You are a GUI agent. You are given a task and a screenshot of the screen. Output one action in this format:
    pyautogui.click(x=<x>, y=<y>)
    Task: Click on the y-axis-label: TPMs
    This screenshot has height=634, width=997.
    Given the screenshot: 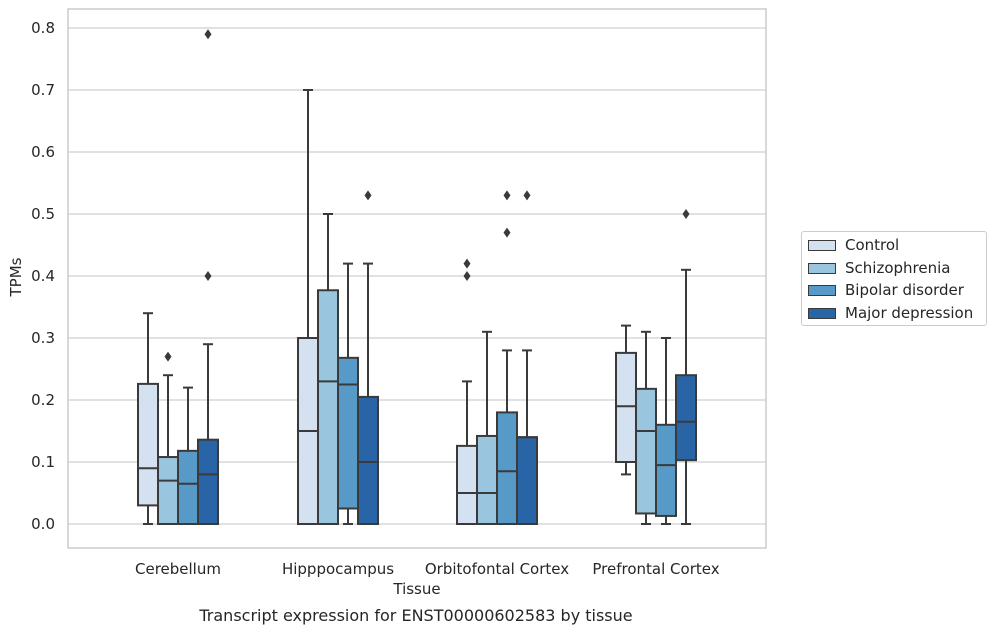 What is the action you would take?
    pyautogui.click(x=16, y=277)
    